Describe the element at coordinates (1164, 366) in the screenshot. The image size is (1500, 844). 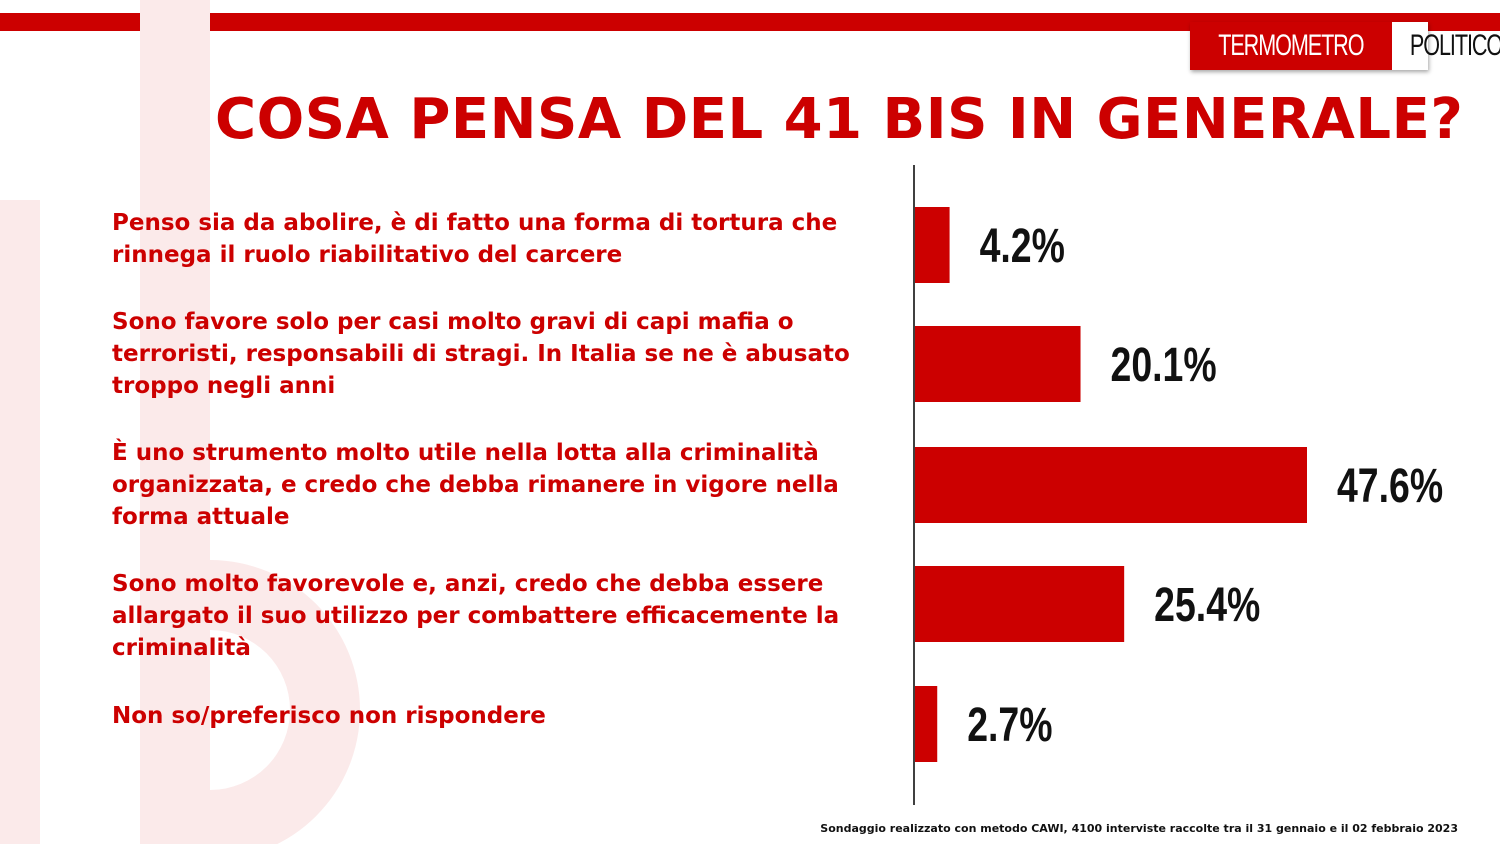
I see `bar-value-label: 20.1%` at that location.